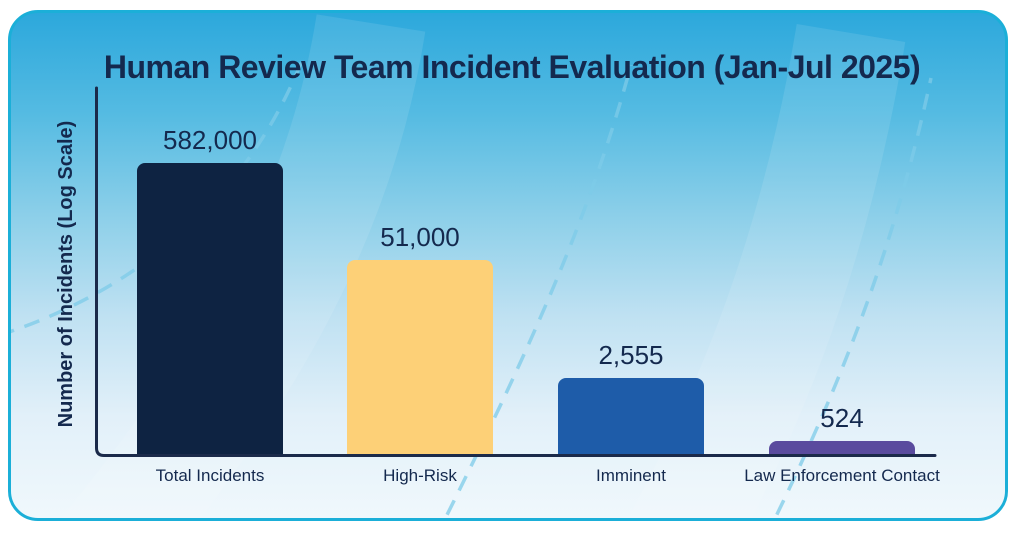 This screenshot has height=536, width=1024. Describe the element at coordinates (420, 357) in the screenshot. I see `bar-high-risk` at that location.